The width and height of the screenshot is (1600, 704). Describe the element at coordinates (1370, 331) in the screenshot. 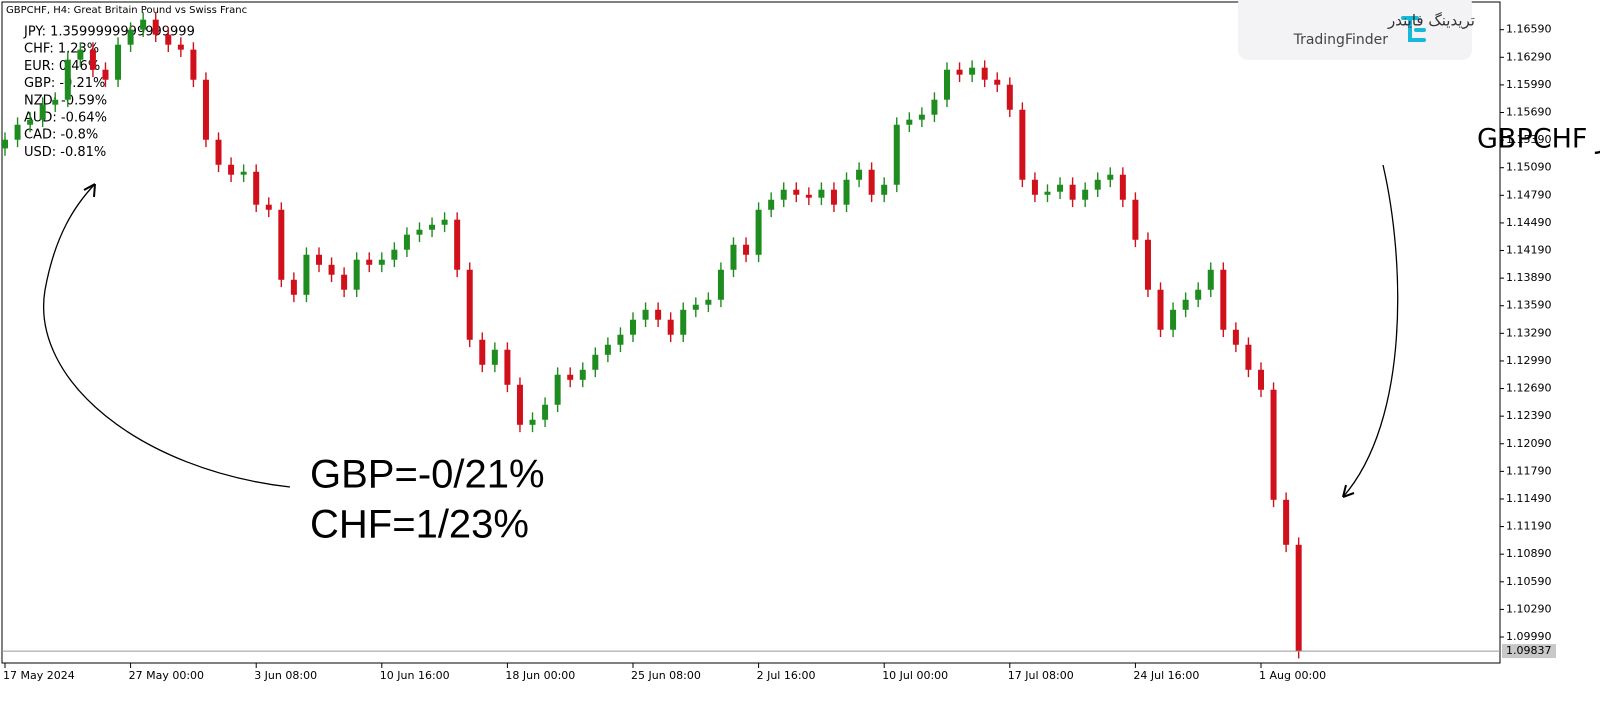

I see `annotation-arrow` at that location.